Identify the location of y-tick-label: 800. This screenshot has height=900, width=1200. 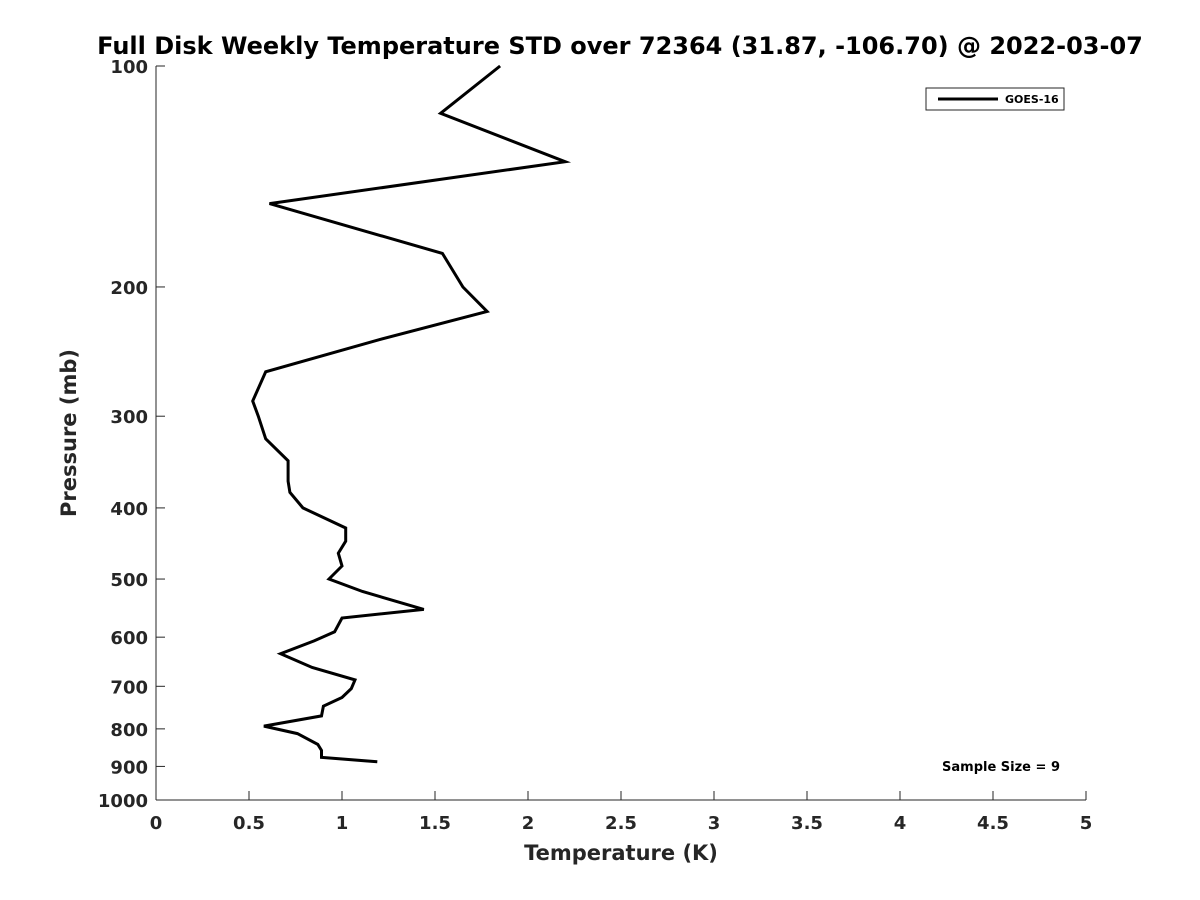
(129, 730).